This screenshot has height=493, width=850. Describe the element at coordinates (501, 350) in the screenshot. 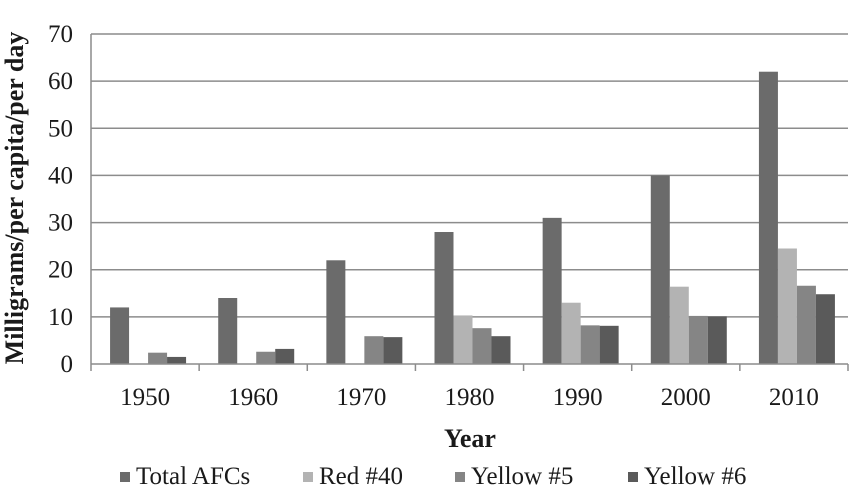

I see `bar-yellow-6-1980` at that location.